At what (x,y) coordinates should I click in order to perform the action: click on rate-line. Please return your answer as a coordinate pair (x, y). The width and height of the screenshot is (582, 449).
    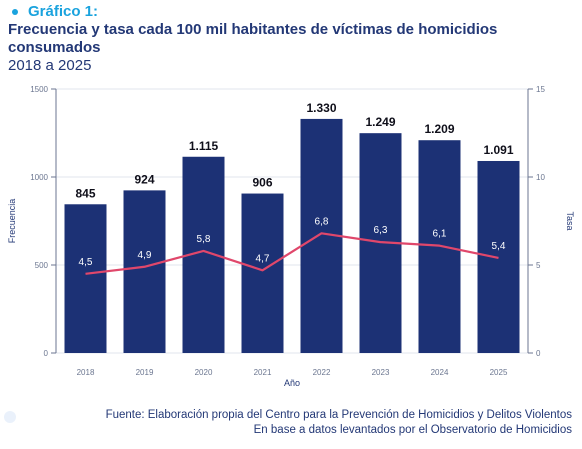
    Looking at the image, I should click on (292, 253).